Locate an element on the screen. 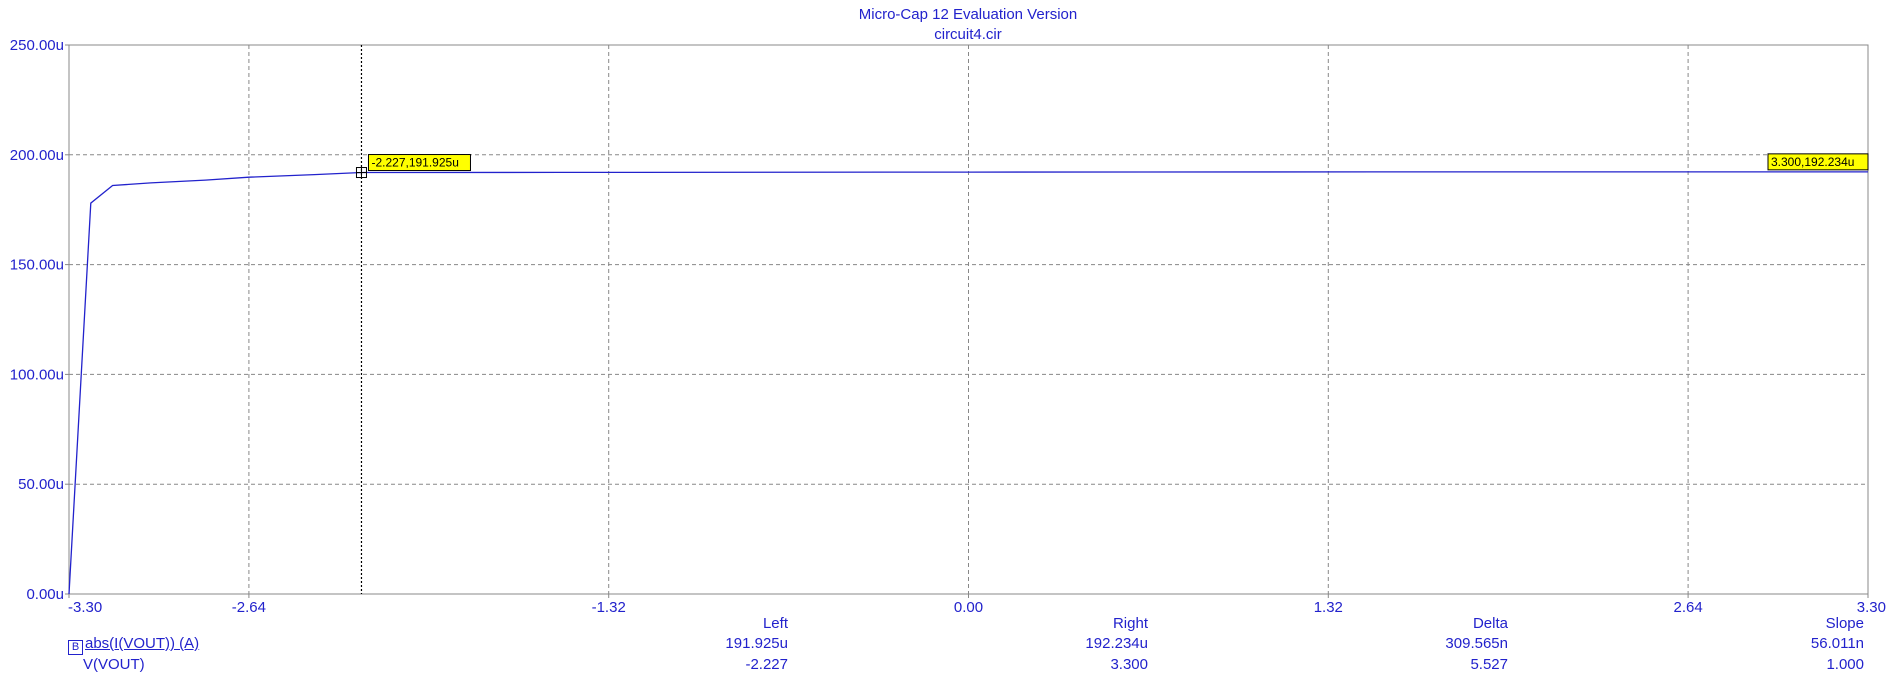  legend-label-voltage: V(VOUT) is located at coordinates (114, 664).